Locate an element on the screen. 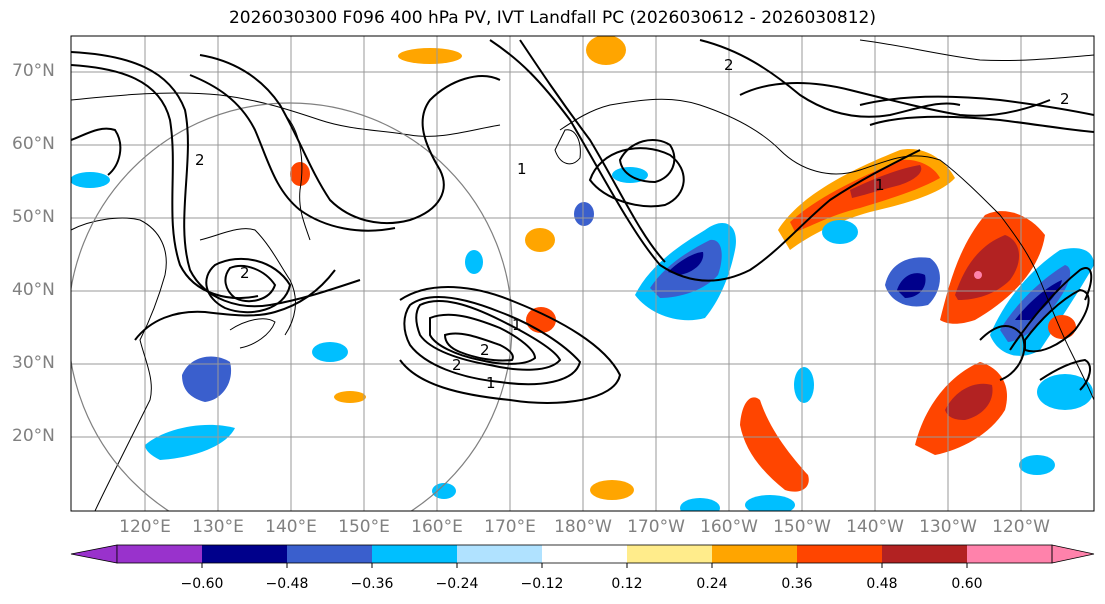  negative-anomaly-blob-f is located at coordinates (1065, 392).